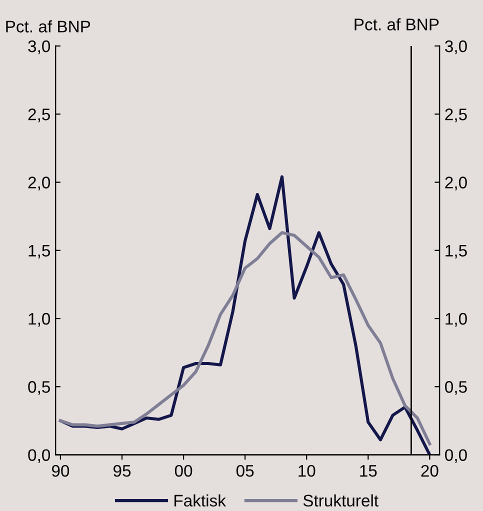 The height and width of the screenshot is (511, 483). What do you see at coordinates (122, 470) in the screenshot?
I see `x-tick-label: 95` at bounding box center [122, 470].